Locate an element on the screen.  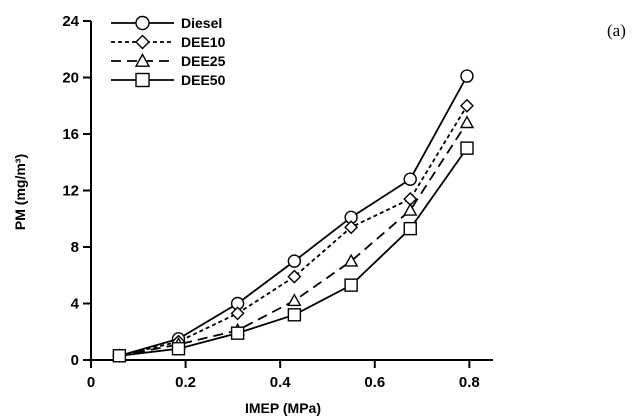
y-axis-title: PM (mg/m³) is located at coordinates (20, 192).